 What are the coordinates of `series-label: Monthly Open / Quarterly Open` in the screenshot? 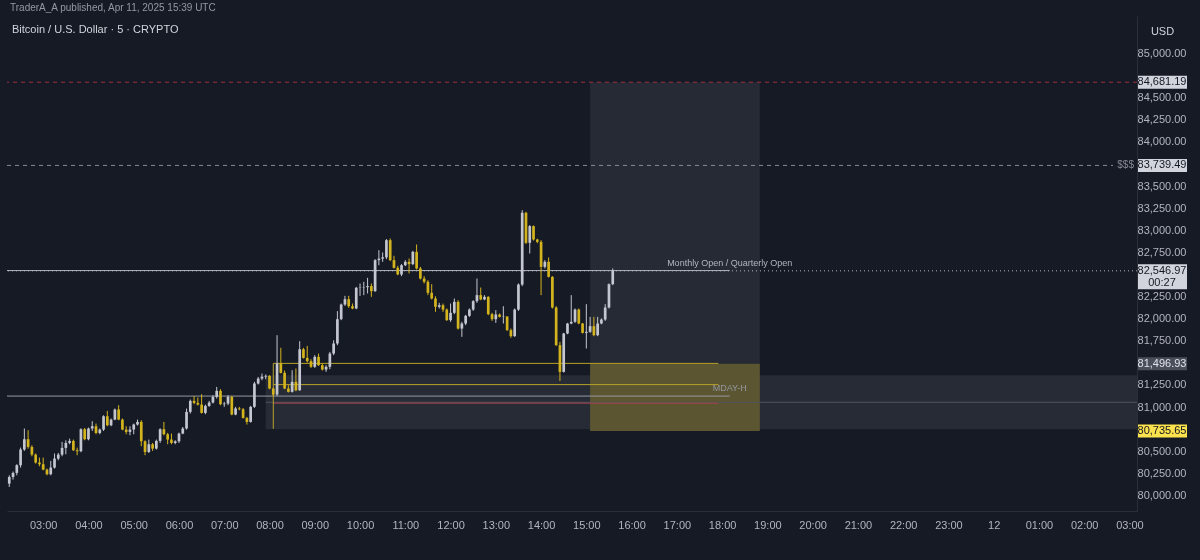 It's located at (730, 262).